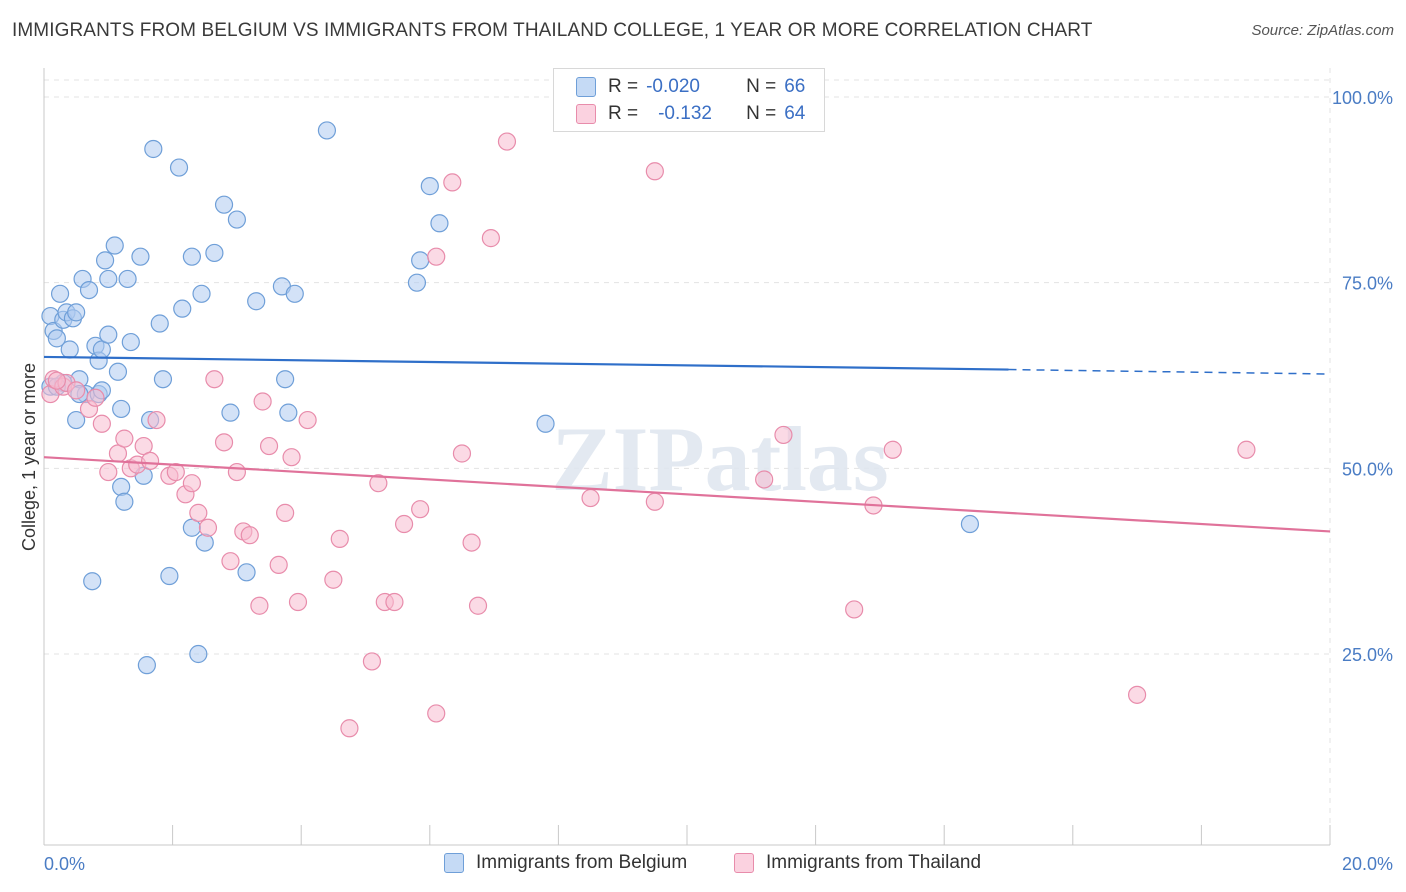 The width and height of the screenshot is (1406, 892). I want to click on belgium-r-value: -0.020, so click(673, 86).